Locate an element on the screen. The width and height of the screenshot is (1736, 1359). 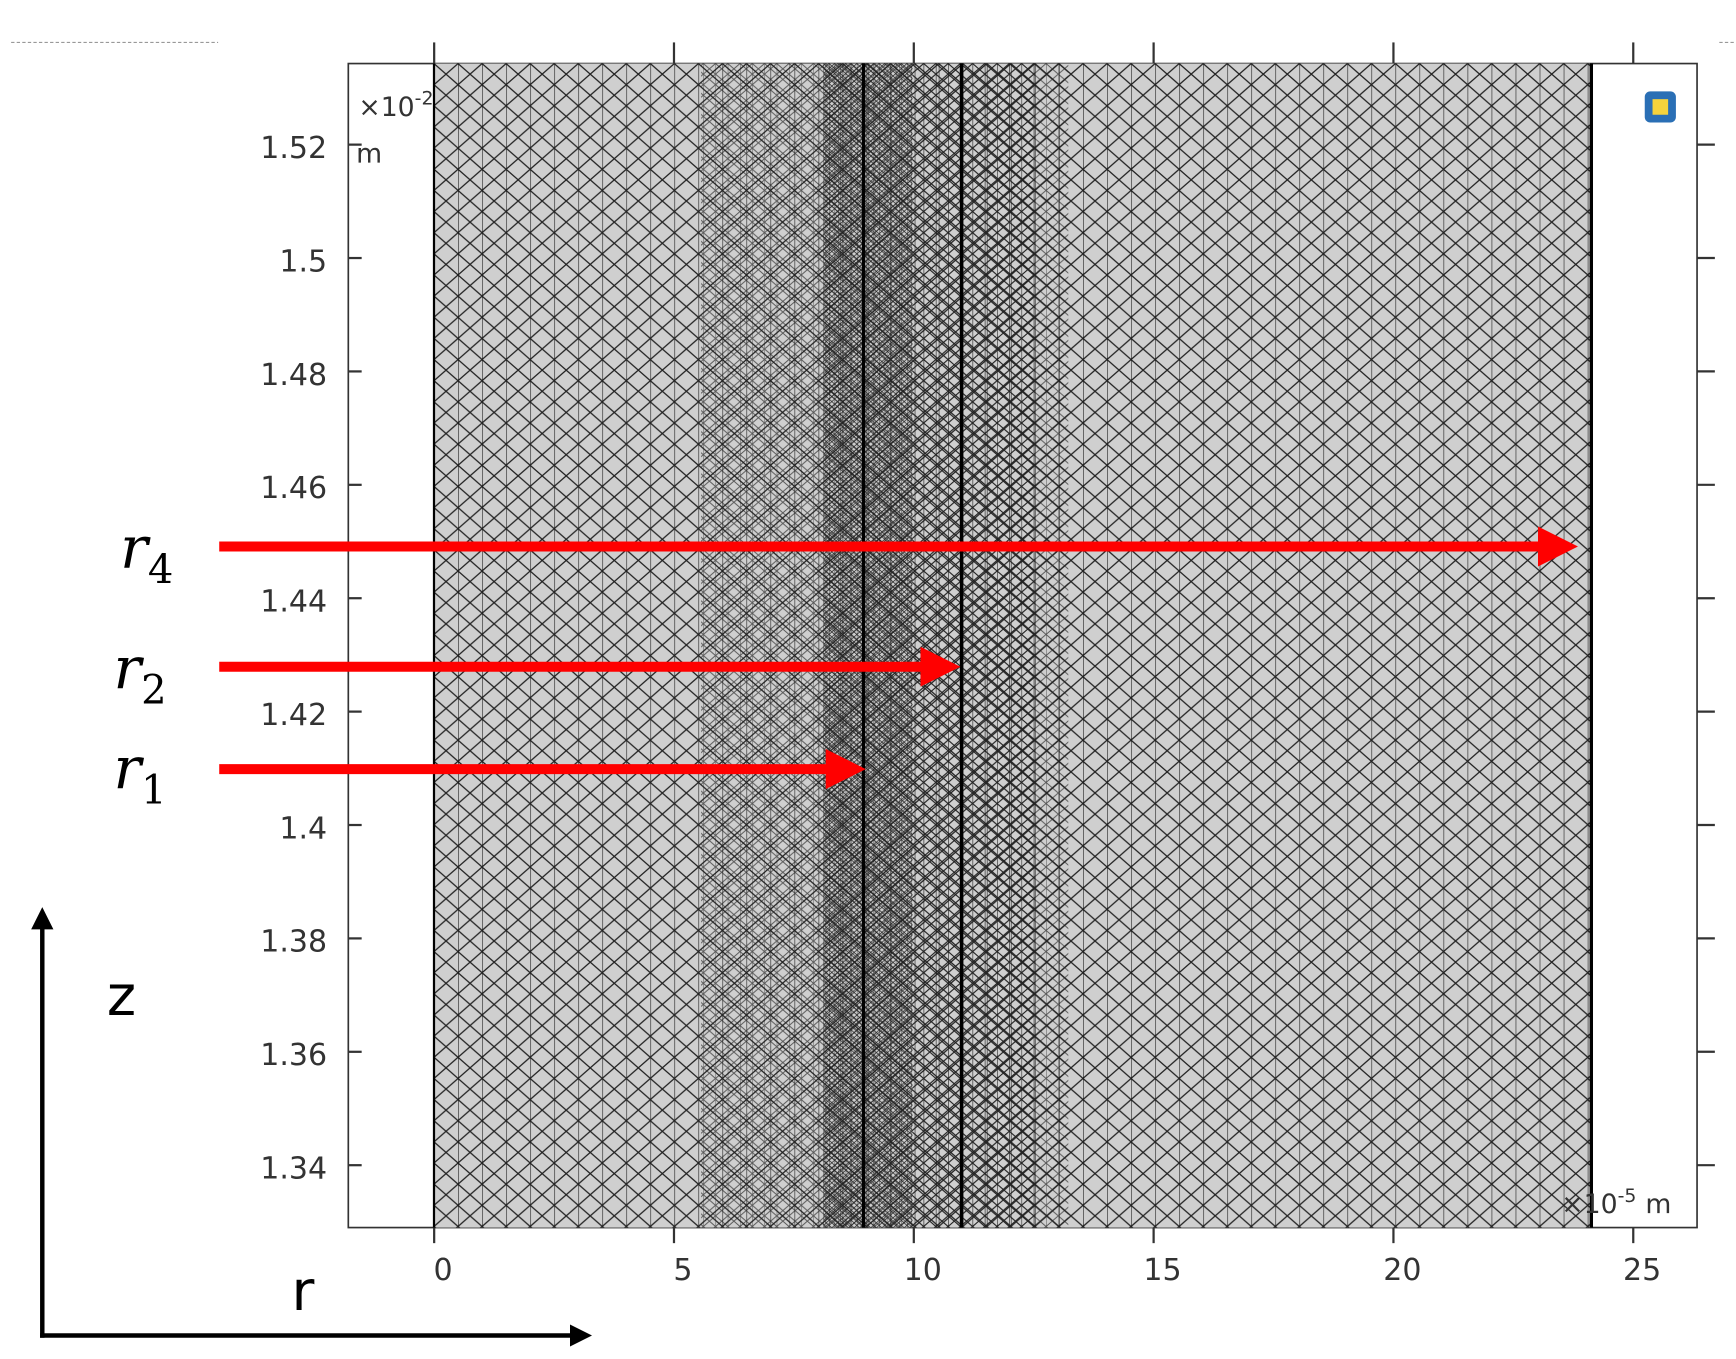
x-scale-exponent: -5 is located at coordinates (1627, 1196).